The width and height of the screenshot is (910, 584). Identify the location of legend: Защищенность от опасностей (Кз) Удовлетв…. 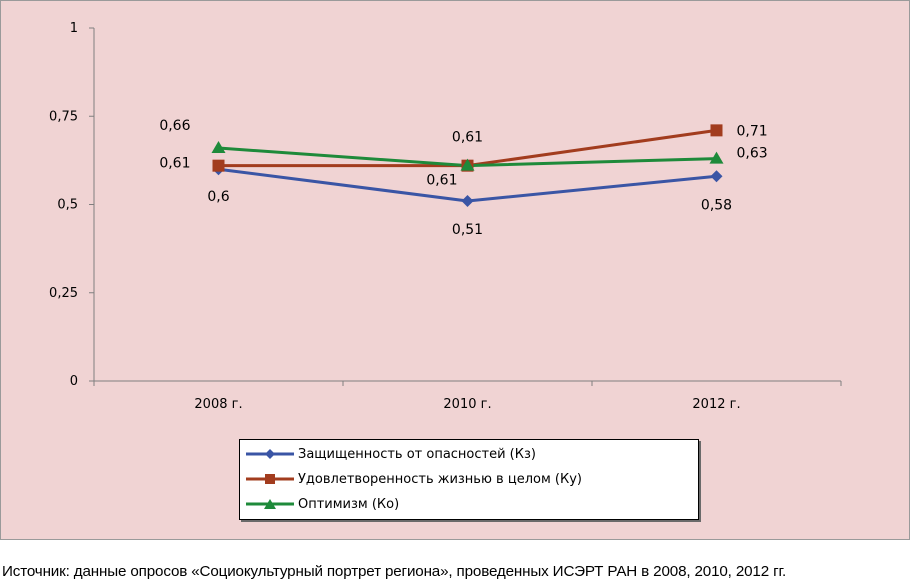
(469, 479).